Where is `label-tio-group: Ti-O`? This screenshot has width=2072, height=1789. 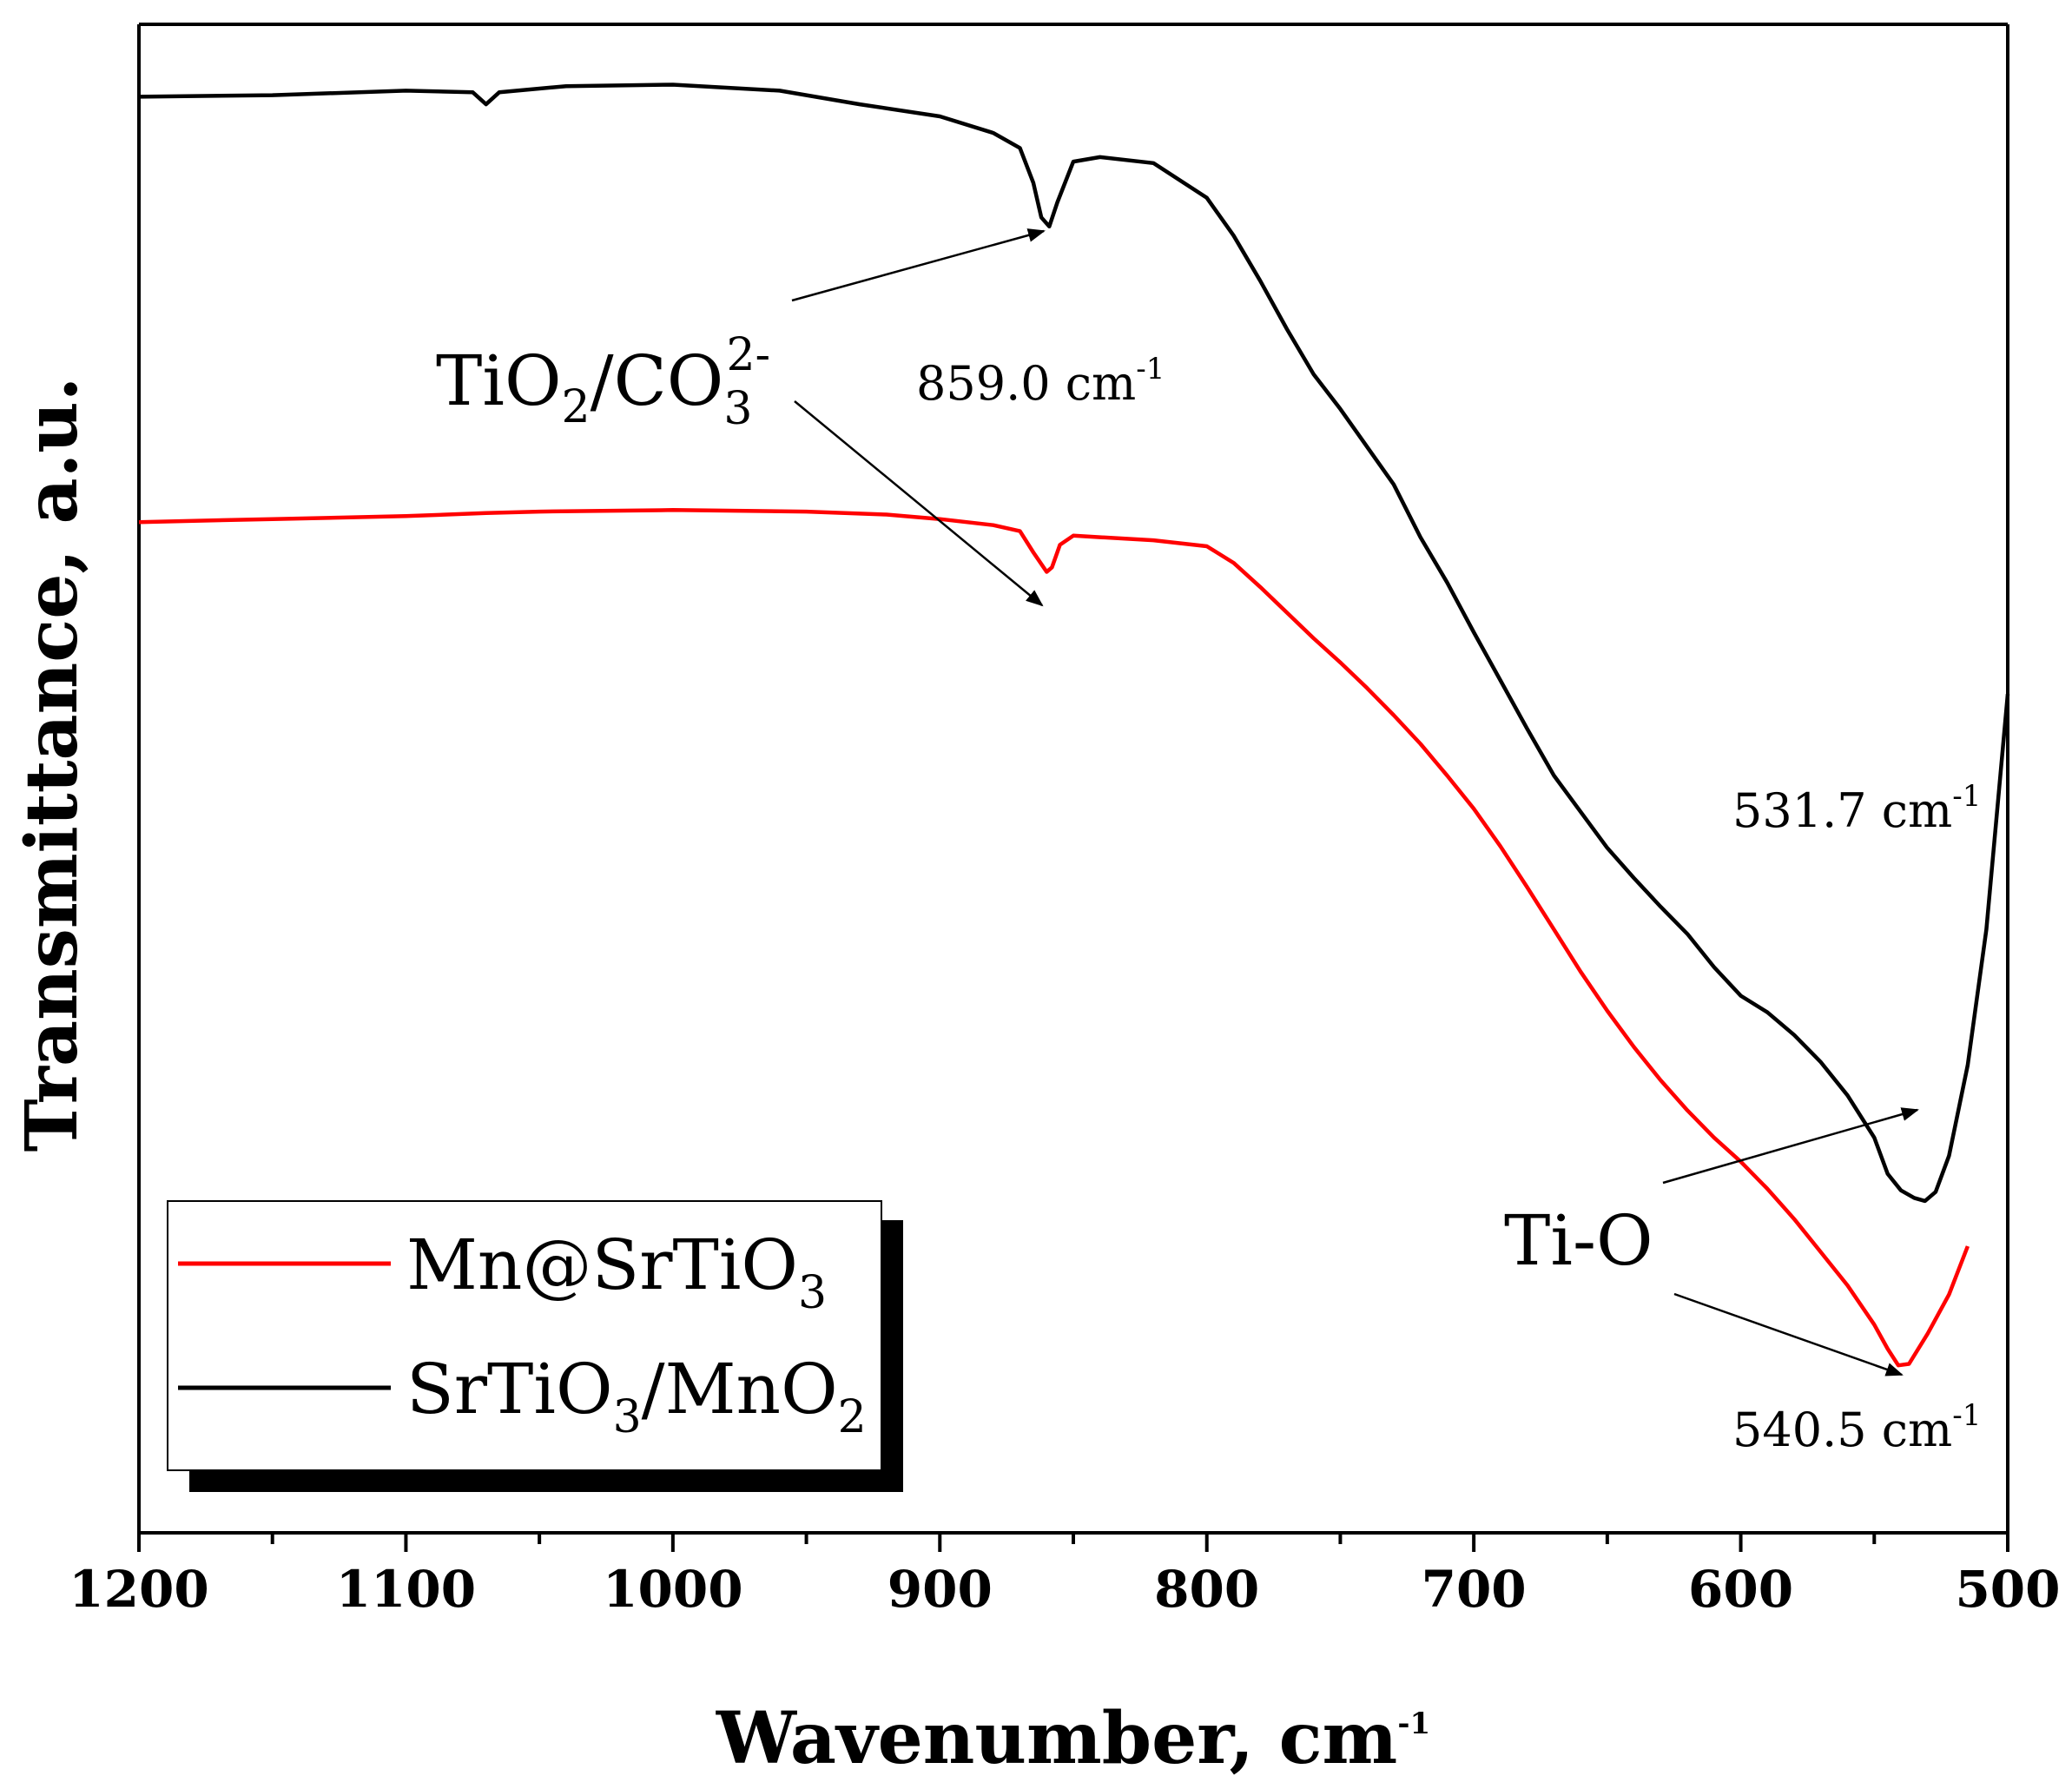
label-tio-group: Ti-O is located at coordinates (1579, 1240).